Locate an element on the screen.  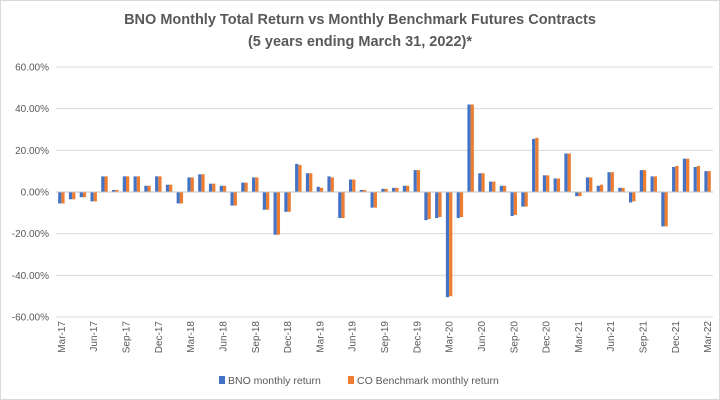
x-tick-label: Mar-22 is located at coordinates (708, 337).